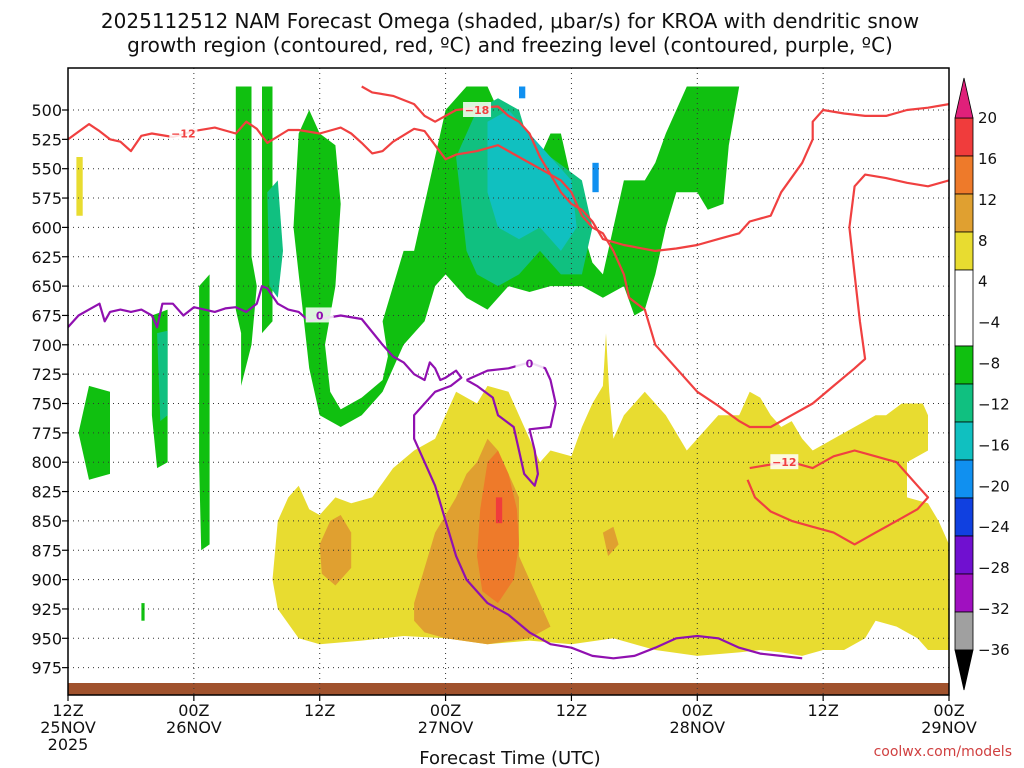 The width and height of the screenshot is (1024, 768). I want to click on y-tick-label: 600, so click(46, 227).